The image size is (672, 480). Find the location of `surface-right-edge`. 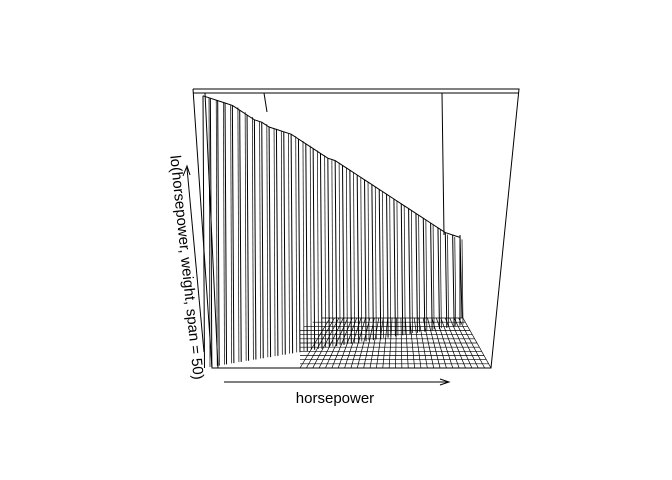

surface-right-edge is located at coordinates (461, 276).